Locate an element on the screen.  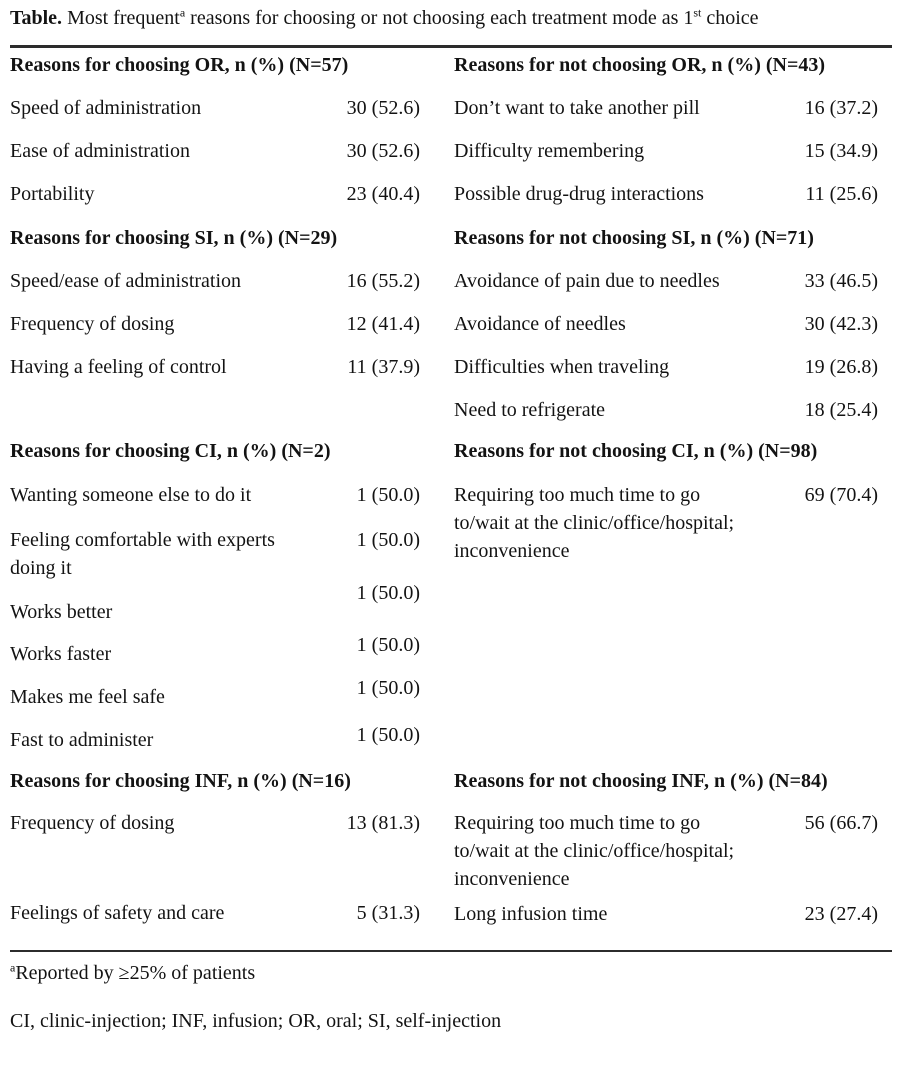
section-header-choosing-or: Reasons for choosing OR, n (%) (N=57) is located at coordinates (179, 65).